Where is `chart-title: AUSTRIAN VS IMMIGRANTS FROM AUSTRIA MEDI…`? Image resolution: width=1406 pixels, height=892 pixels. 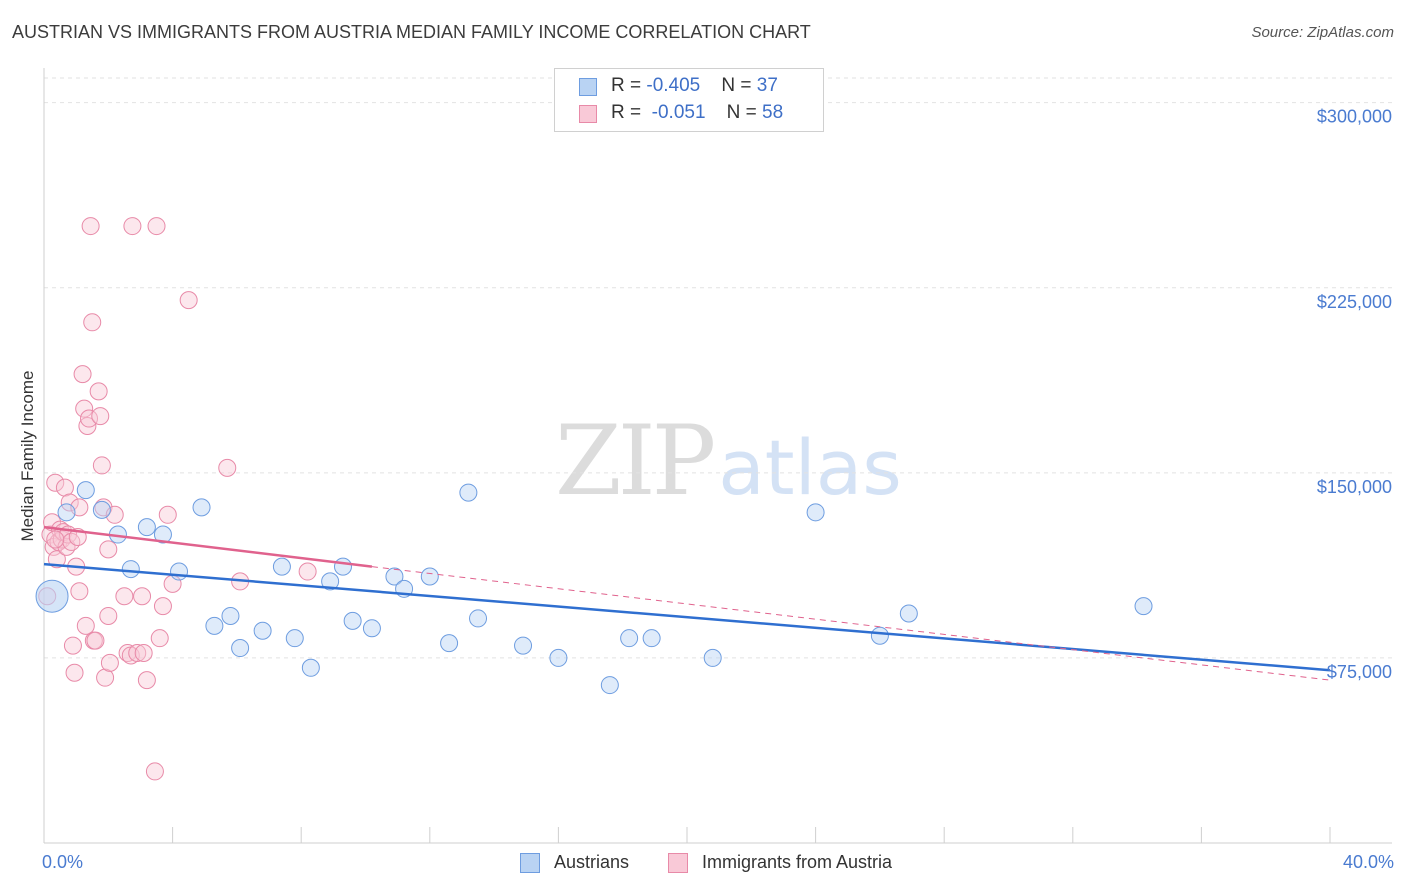
chart-title: AUSTRIAN VS IMMIGRANTS FROM AUSTRIA MEDI… is located at coordinates (411, 32).